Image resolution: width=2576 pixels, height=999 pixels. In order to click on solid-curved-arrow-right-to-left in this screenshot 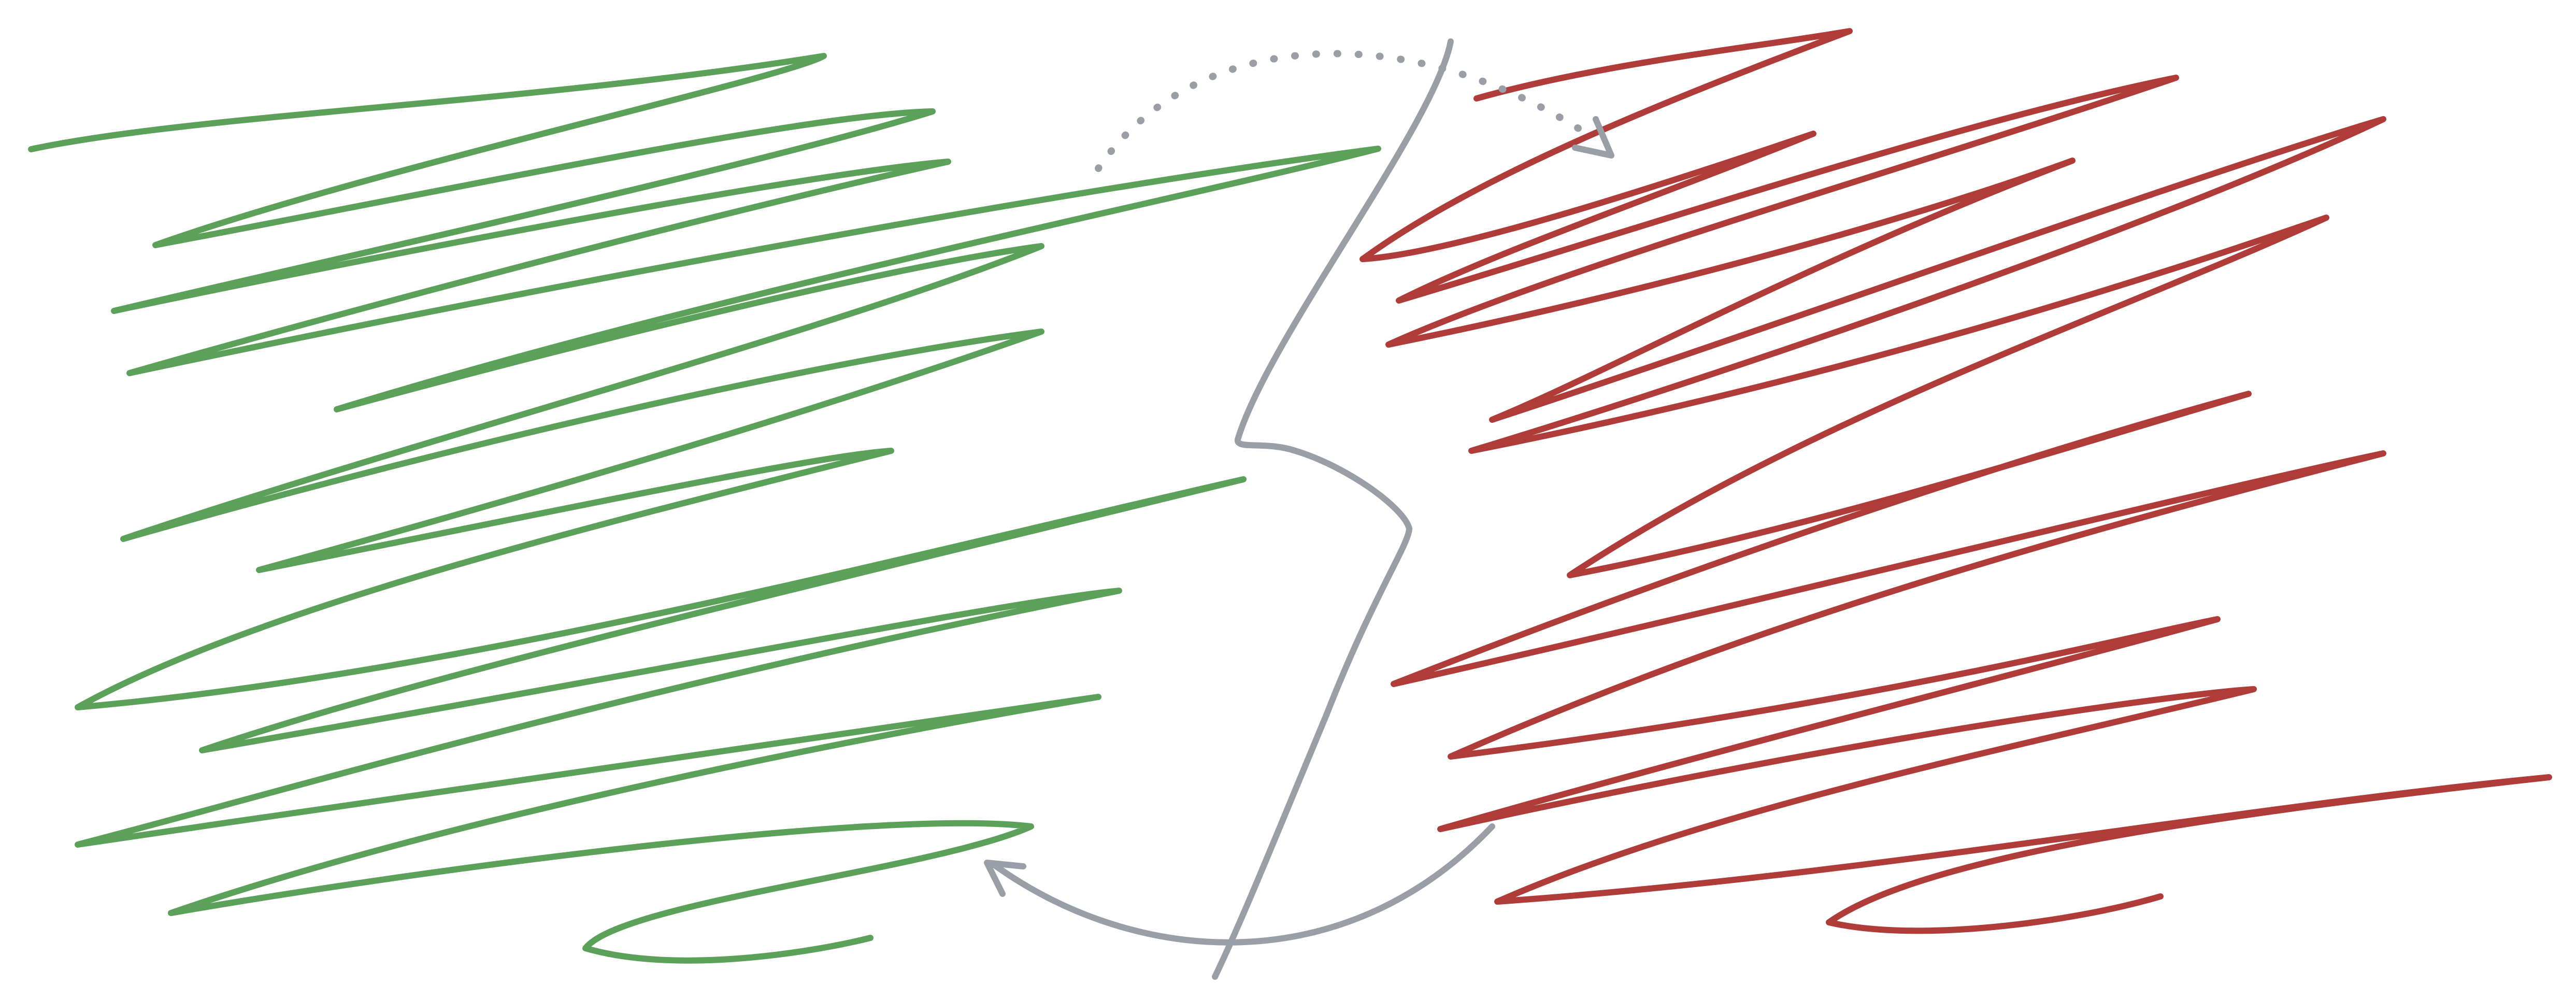, I will do `click(1243, 885)`.